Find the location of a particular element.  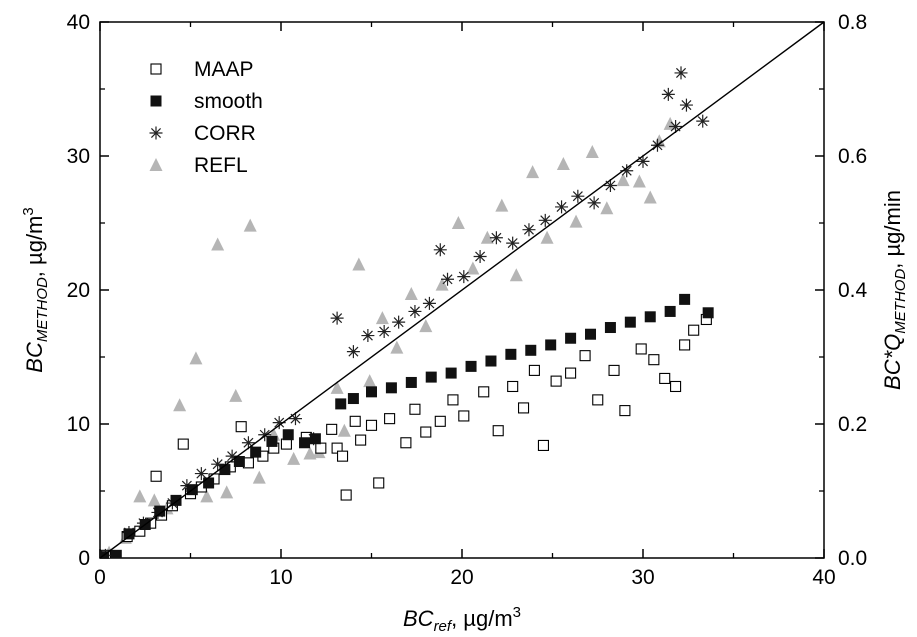

x-tick-label: 20 is located at coordinates (461, 577).